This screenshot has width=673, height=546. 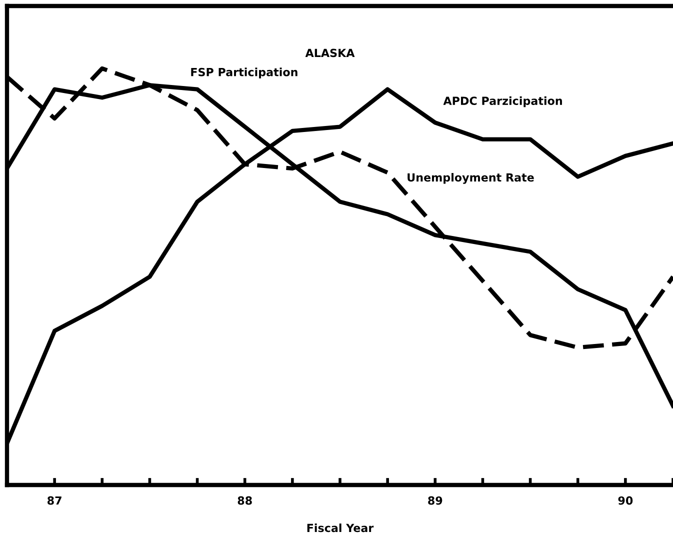 What do you see at coordinates (55, 500) in the screenshot?
I see `x-tick-label: 87` at bounding box center [55, 500].